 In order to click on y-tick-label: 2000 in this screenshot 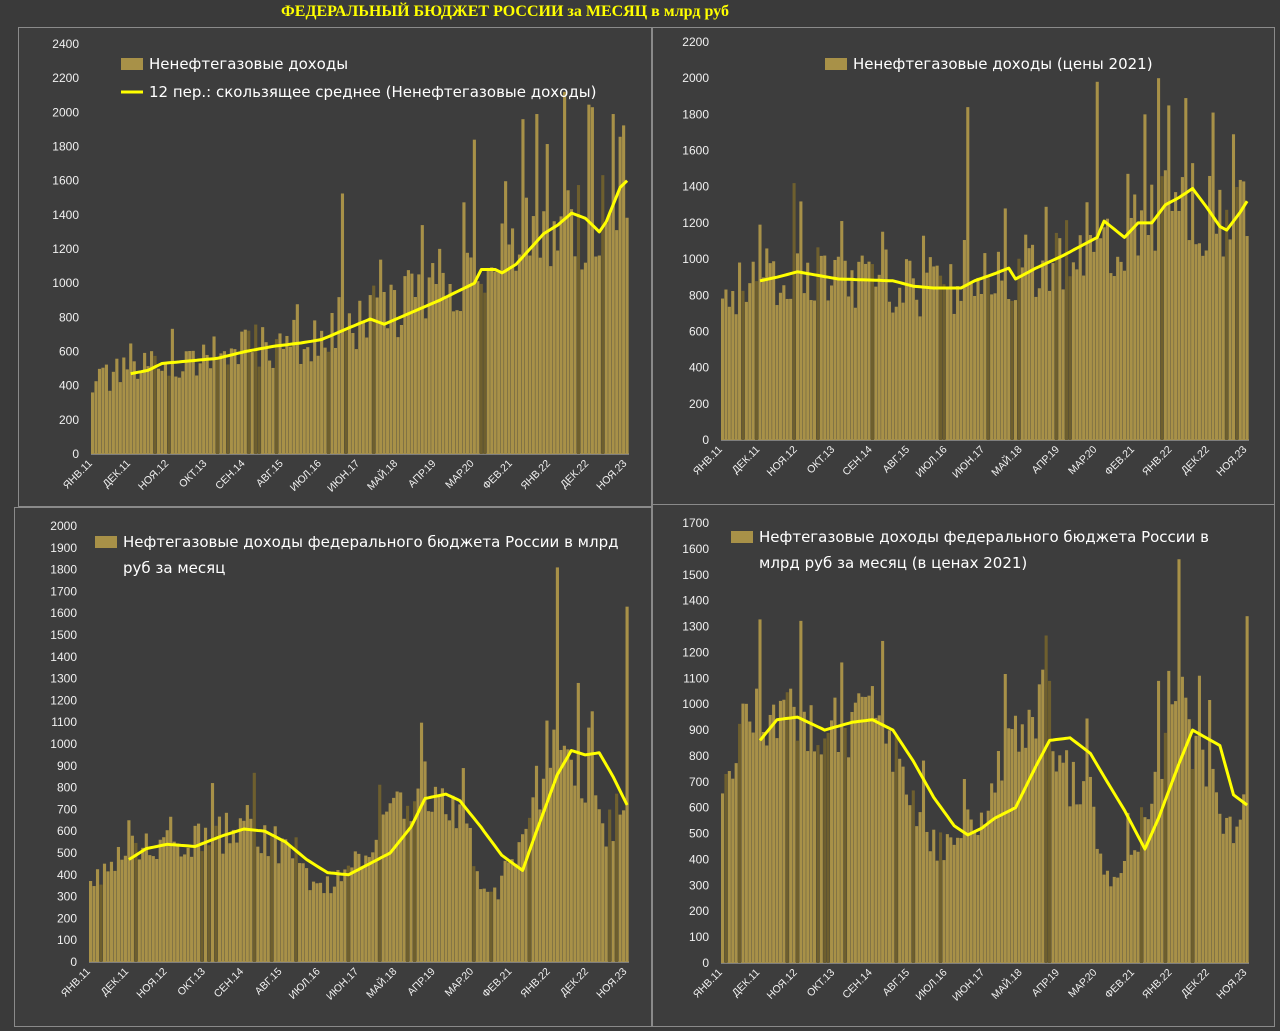, I will do `click(63, 526)`.